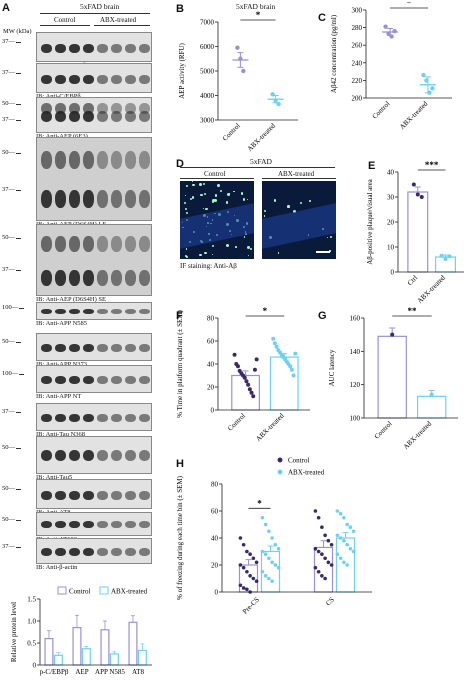 The image size is (474, 697). I want to click on legend-label: ABX-treated, so click(129, 592).